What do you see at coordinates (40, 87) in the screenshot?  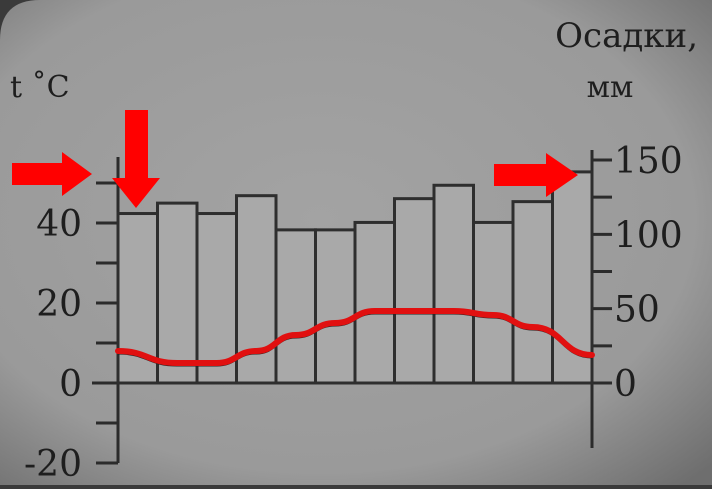 I see `left-axis-label: t ˚C` at bounding box center [40, 87].